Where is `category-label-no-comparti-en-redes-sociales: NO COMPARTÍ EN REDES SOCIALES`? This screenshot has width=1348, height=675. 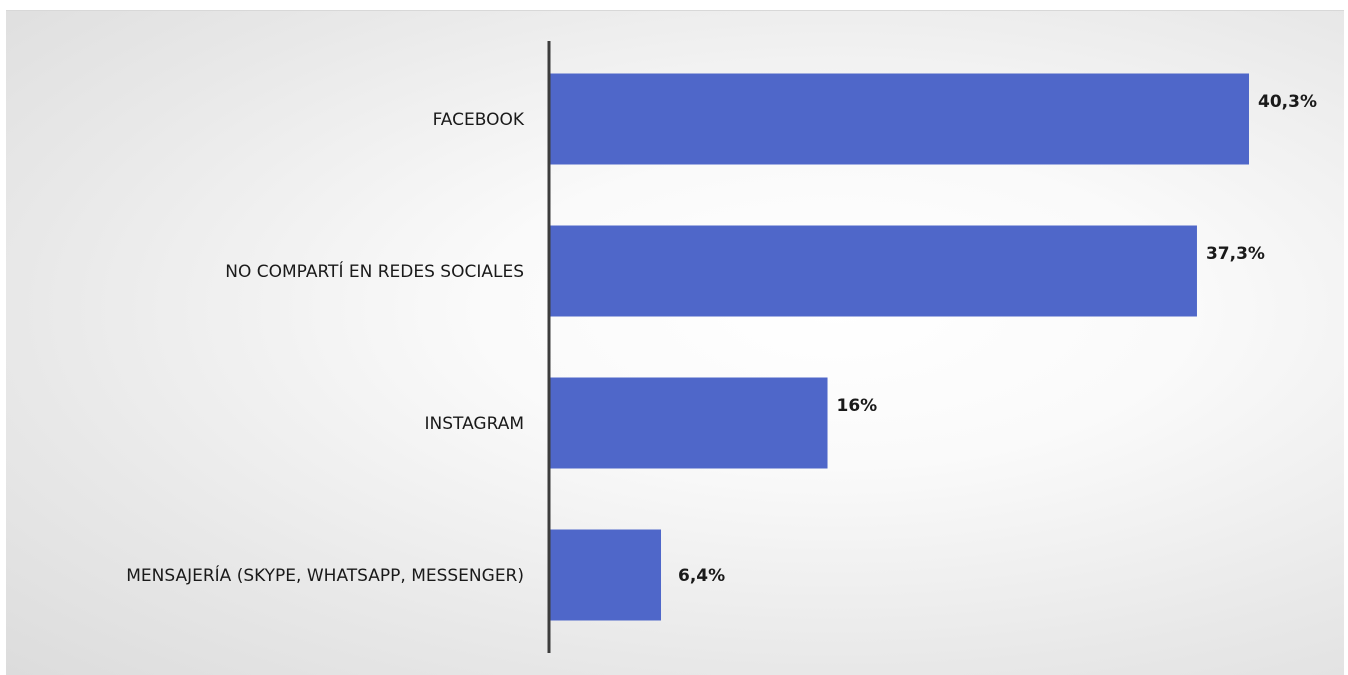 category-label-no-comparti-en-redes-sociales: NO COMPARTÍ EN REDES SOCIALES is located at coordinates (374, 271).